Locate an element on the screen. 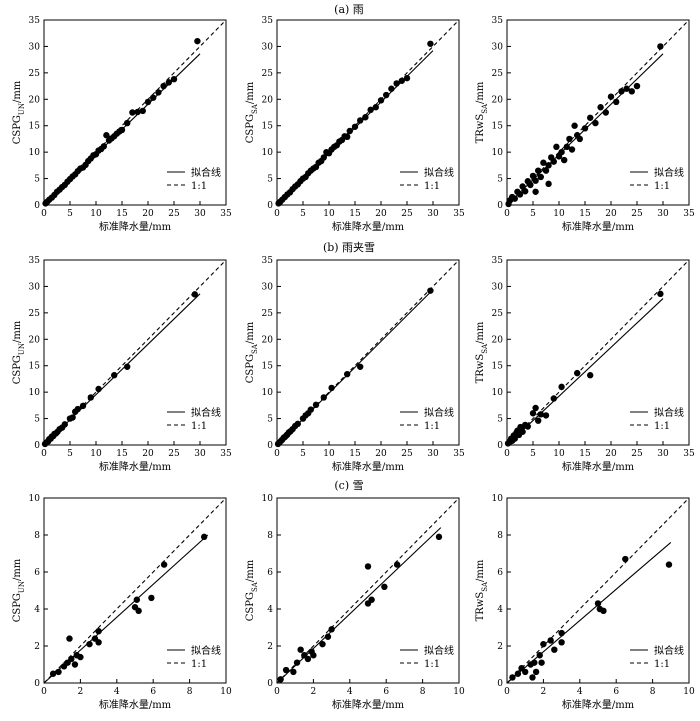 The height and width of the screenshot is (721, 700). x-tick-label: 35 is located at coordinates (459, 454).